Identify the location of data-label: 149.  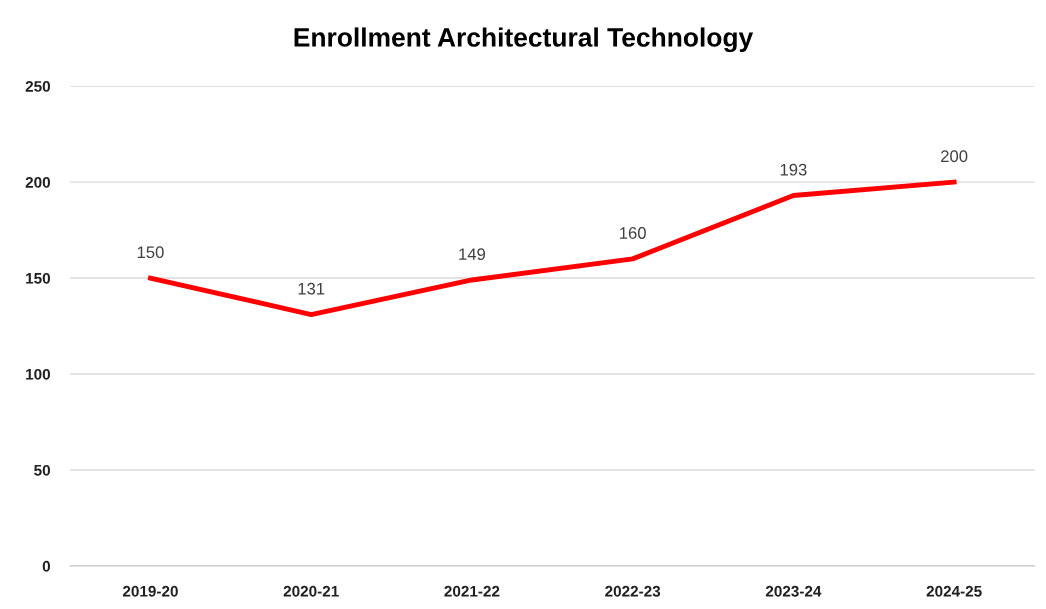
(472, 254).